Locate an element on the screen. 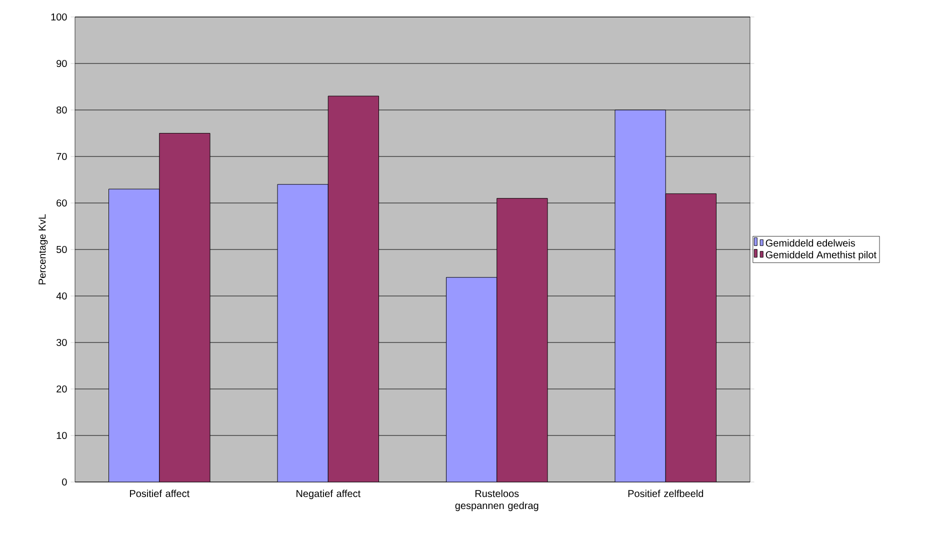 Image resolution: width=945 pixels, height=538 pixels. y-tick-label: 80 is located at coordinates (61, 110).